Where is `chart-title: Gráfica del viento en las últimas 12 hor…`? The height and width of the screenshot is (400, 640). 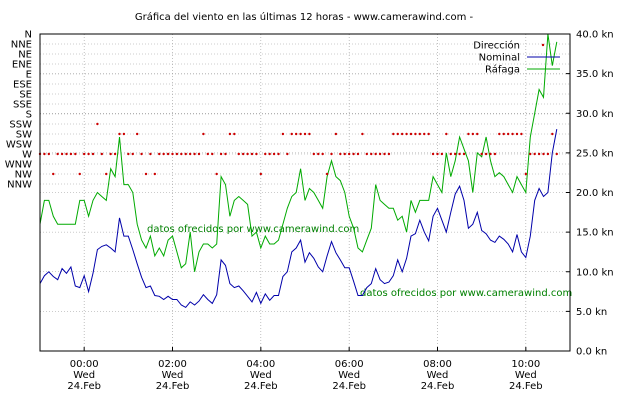
chart-title: Gráfica del viento en las últimas 12 hor… is located at coordinates (304, 17).